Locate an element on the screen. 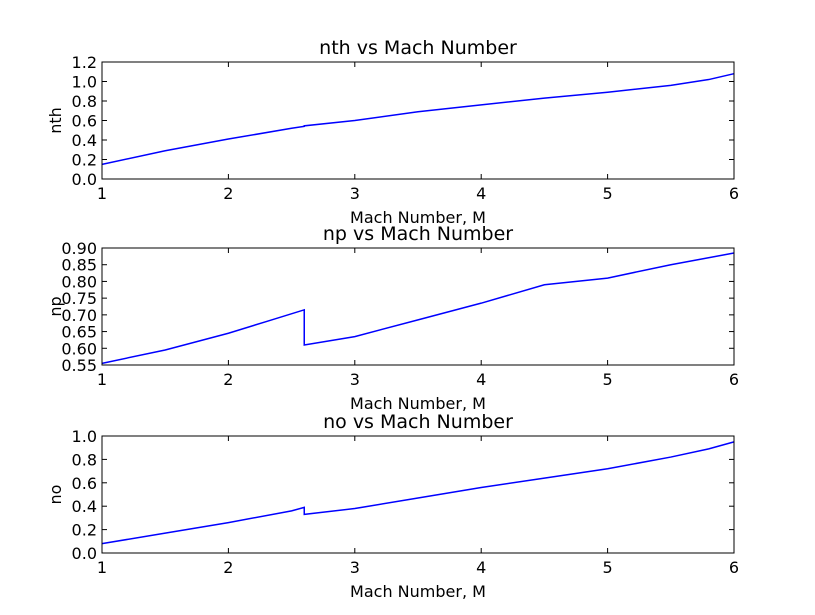  no-x-tick-label: 1 is located at coordinates (102, 567).